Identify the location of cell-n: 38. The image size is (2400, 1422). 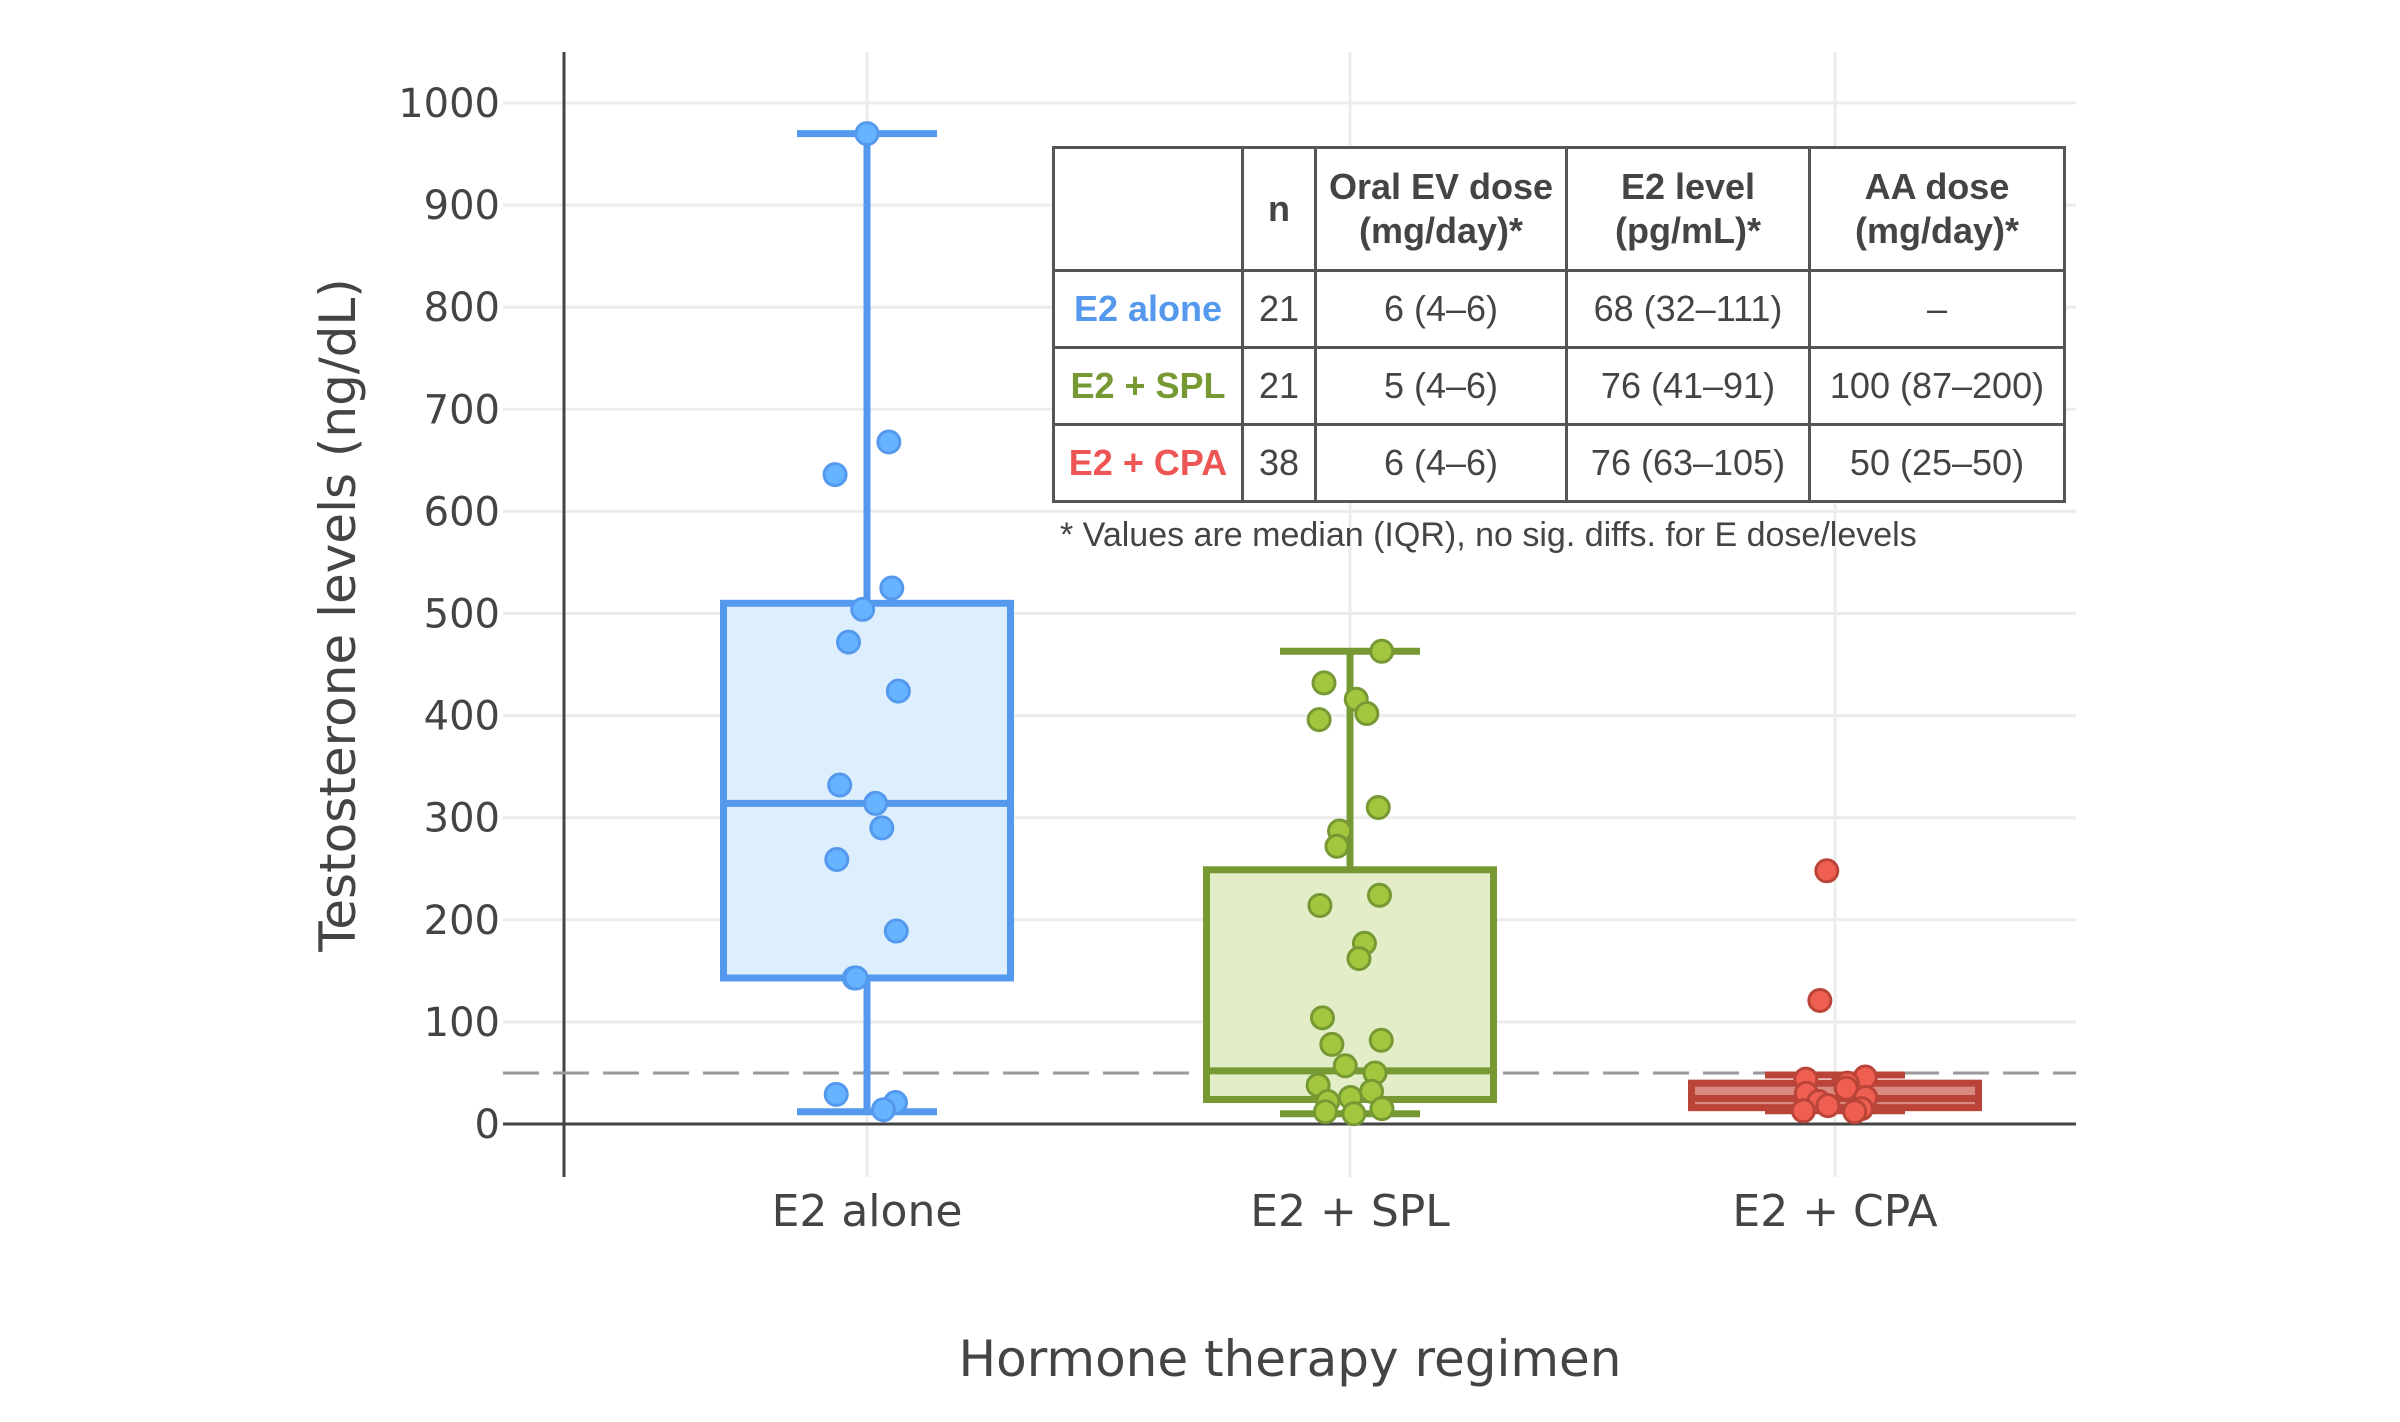
(1279, 463).